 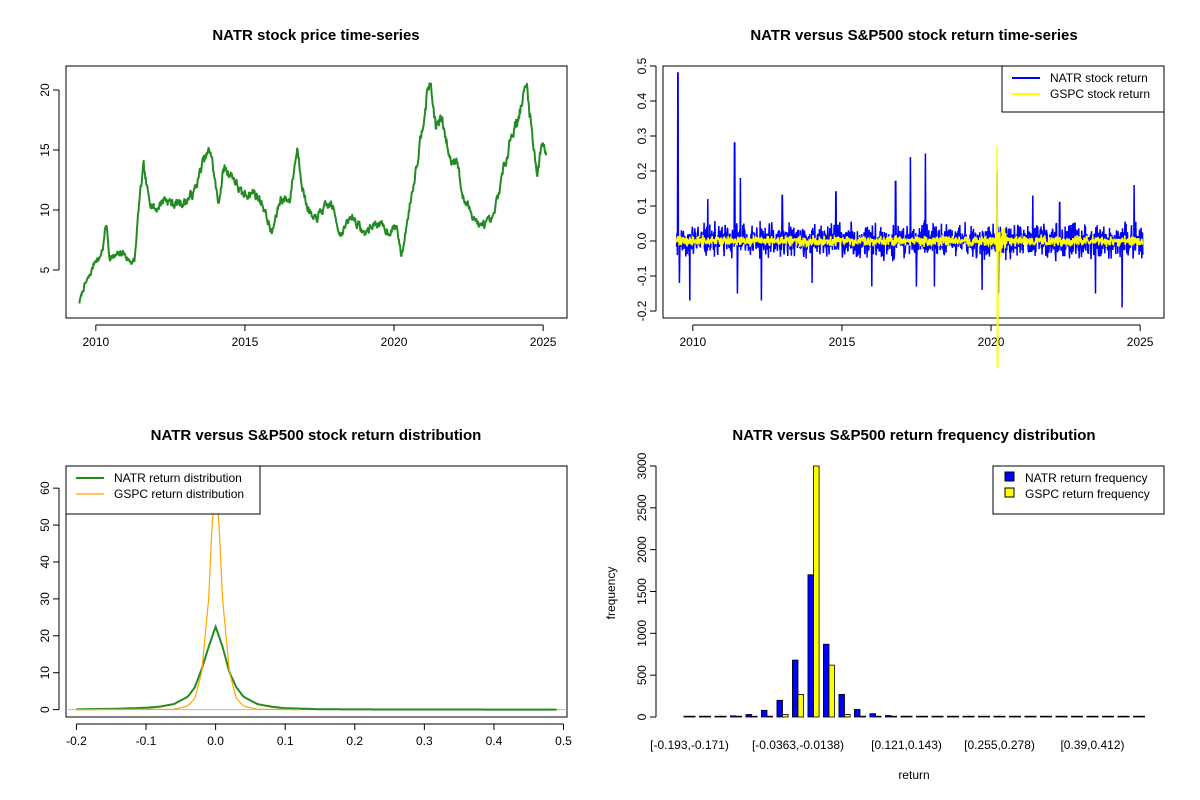 I want to click on y-tick-label: 0, so click(x=642, y=716).